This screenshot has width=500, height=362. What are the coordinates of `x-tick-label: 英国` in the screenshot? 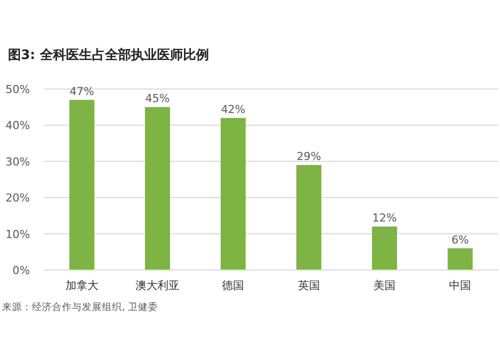 It's located at (309, 285).